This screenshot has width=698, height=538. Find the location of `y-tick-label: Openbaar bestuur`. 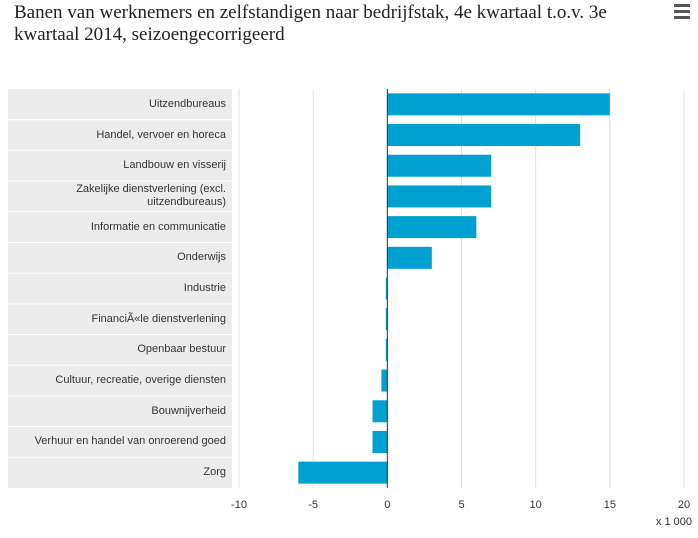

y-tick-label: Openbaar bestuur is located at coordinates (181, 349).